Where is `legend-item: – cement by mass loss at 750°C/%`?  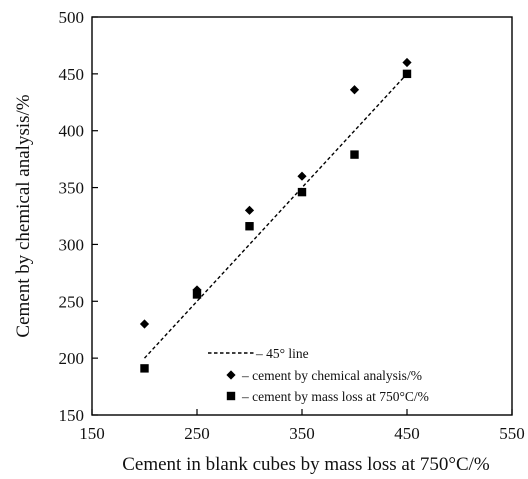
legend-item: – cement by mass loss at 750°C/% is located at coordinates (327, 396).